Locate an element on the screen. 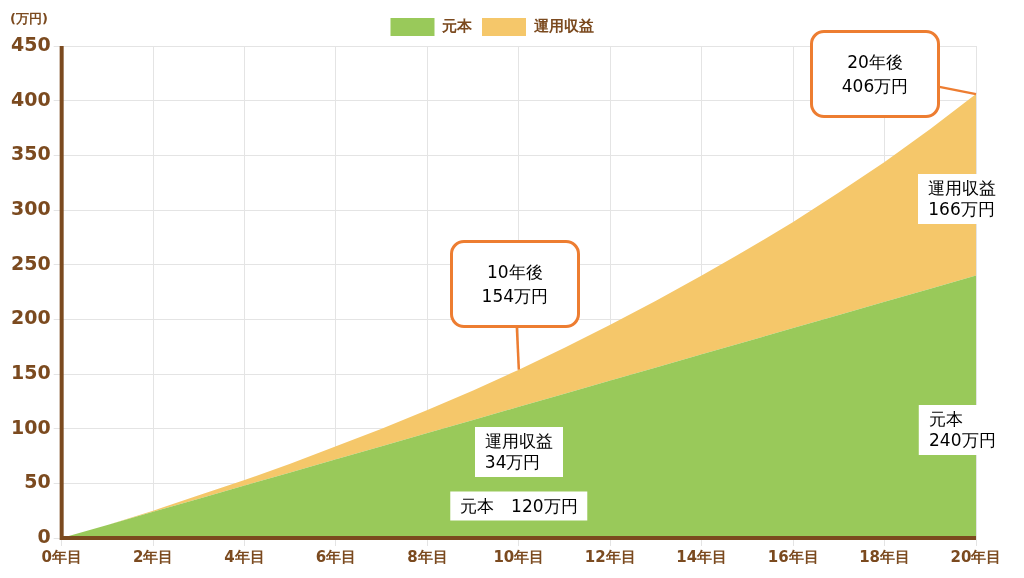 This screenshot has height=578, width=1024. y-axis-title: (万円) is located at coordinates (29, 19).